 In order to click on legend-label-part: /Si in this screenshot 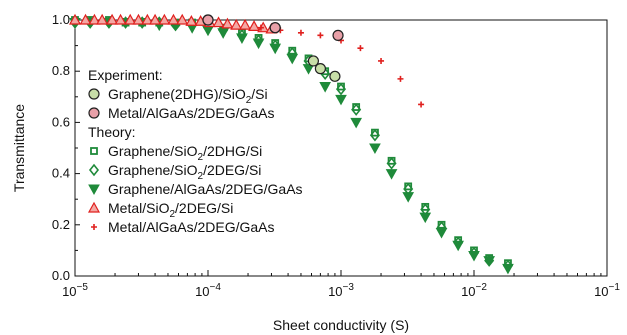, I will do `click(259, 94)`.